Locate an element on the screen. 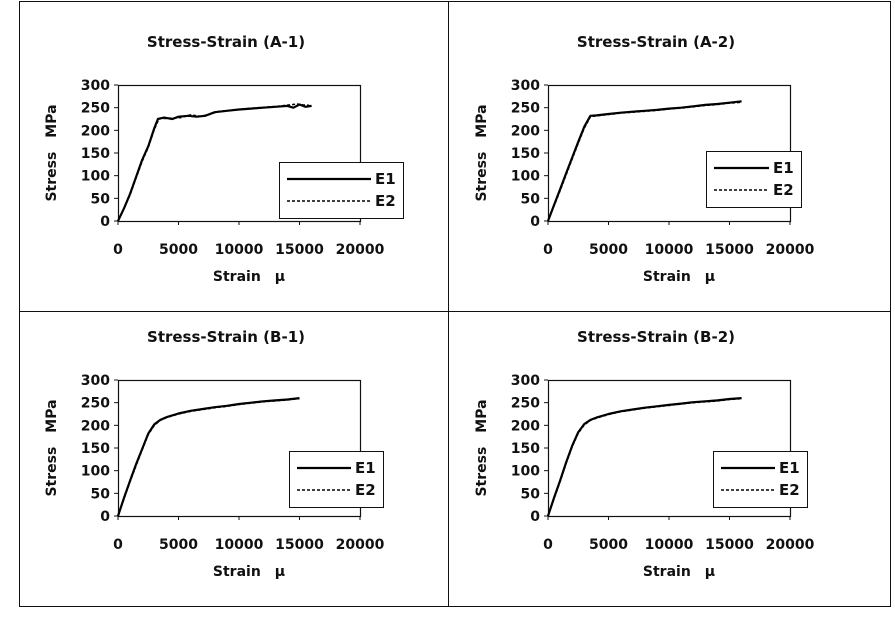 The image size is (895, 622). chart-title: Stress-Strain (A-2) is located at coordinates (656, 42).